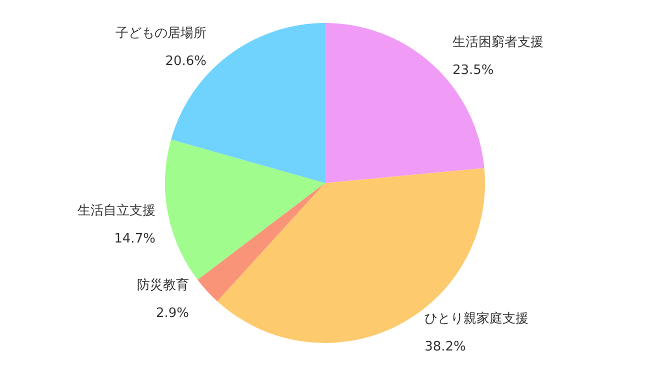  What do you see at coordinates (161, 34) in the screenshot?
I see `slice-label: 子どもの居場所` at bounding box center [161, 34].